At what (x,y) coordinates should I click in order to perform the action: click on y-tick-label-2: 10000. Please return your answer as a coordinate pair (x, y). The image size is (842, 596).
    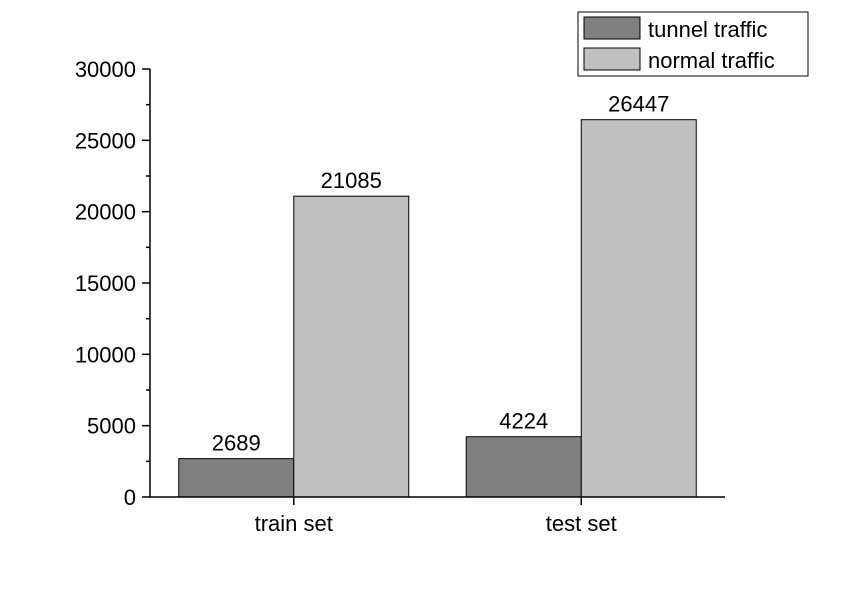
    Looking at the image, I should click on (105, 354).